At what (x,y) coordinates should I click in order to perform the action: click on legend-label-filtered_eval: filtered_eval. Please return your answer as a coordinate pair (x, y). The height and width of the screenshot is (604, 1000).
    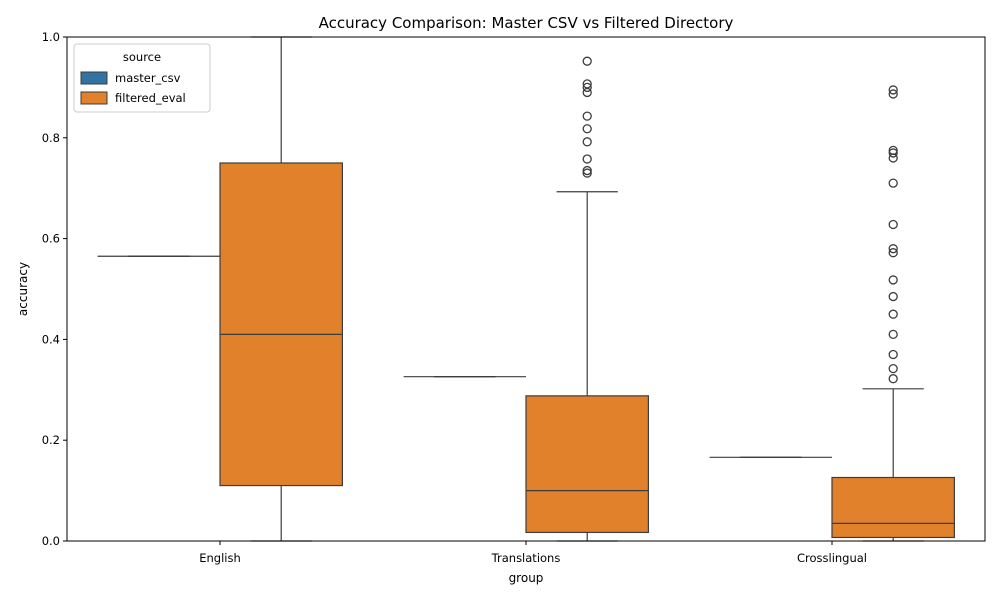
    Looking at the image, I should click on (150, 98).